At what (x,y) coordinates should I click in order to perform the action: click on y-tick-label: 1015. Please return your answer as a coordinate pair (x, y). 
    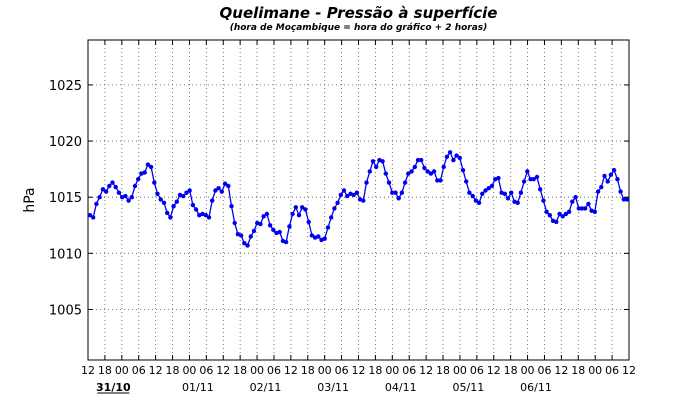
    Looking at the image, I should click on (65, 198).